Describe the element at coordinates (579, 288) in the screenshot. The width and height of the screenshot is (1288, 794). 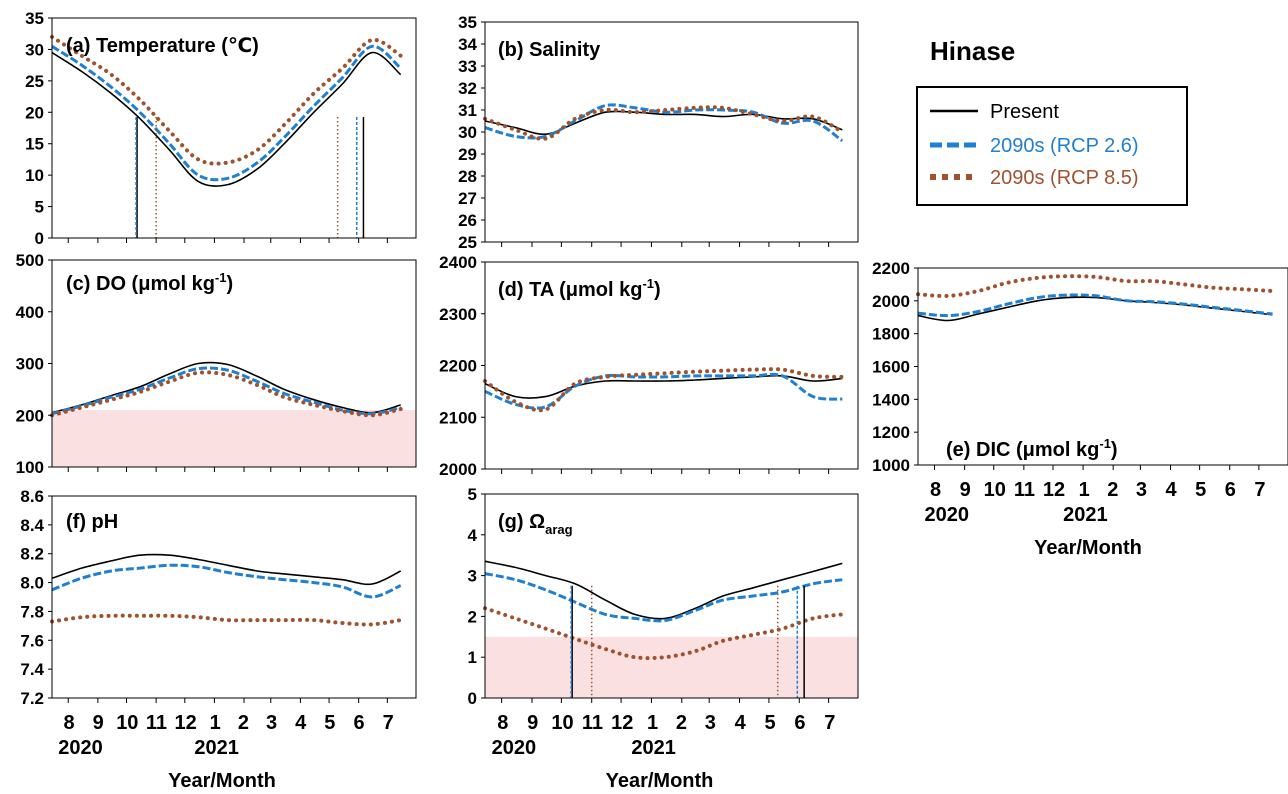
I see `panel-title-d: (d) TA (μmol kg-1)` at that location.